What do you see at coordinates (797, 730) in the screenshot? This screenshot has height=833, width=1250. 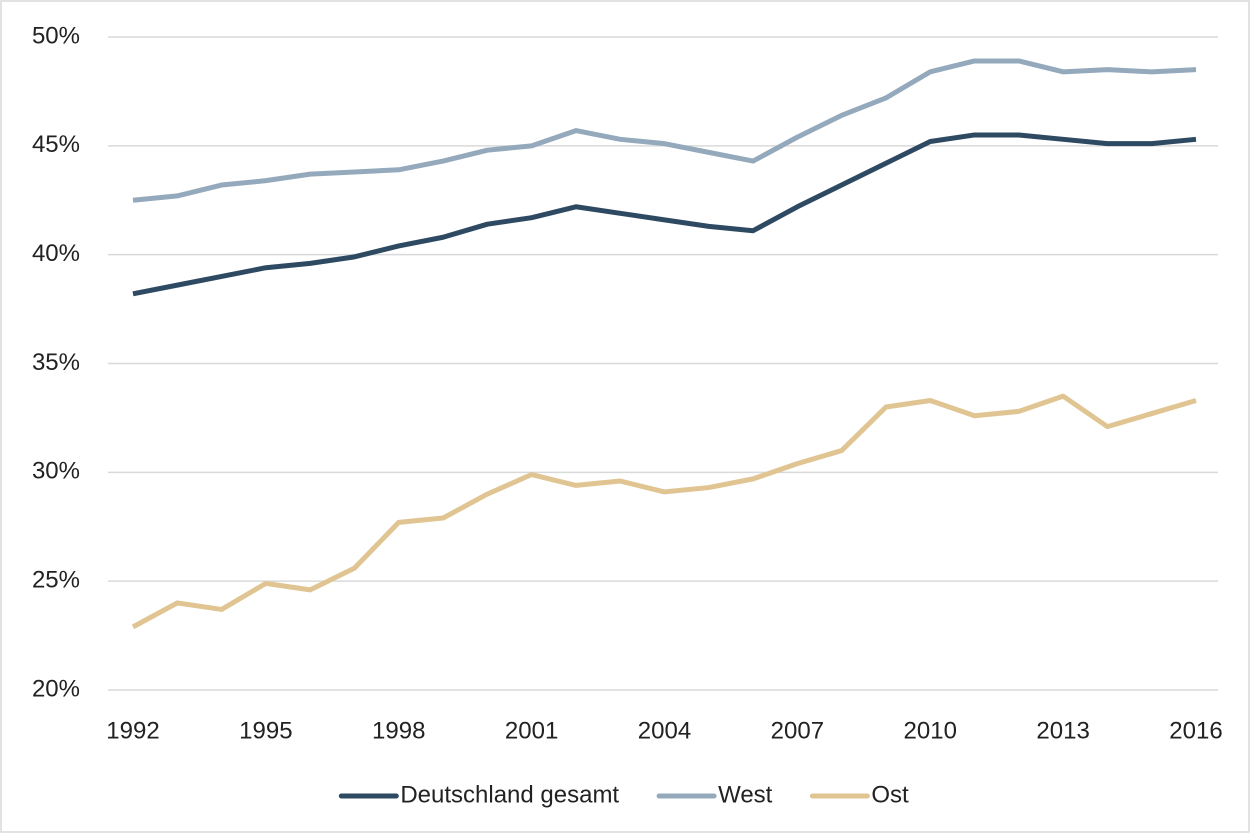 I see `x-tick-label: 2007` at bounding box center [797, 730].